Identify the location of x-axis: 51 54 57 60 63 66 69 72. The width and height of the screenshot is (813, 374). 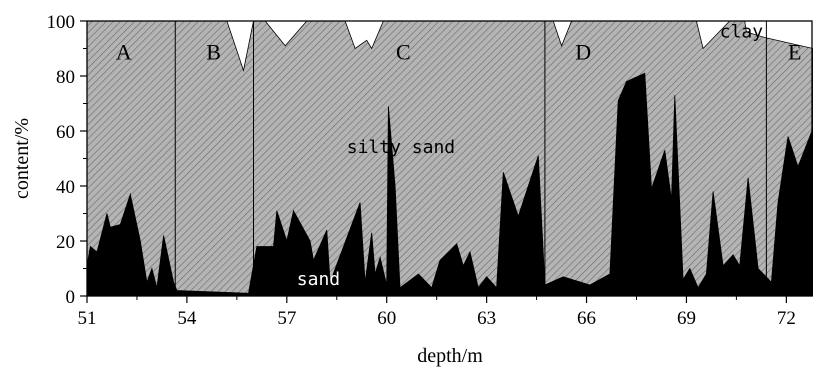
(437, 312).